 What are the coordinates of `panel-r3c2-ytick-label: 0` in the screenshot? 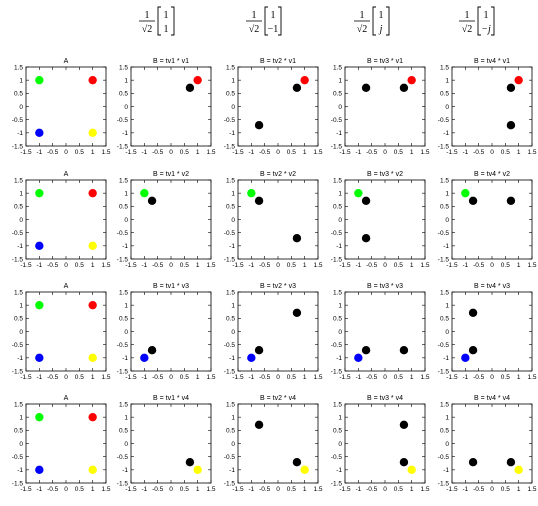 It's located at (126, 332).